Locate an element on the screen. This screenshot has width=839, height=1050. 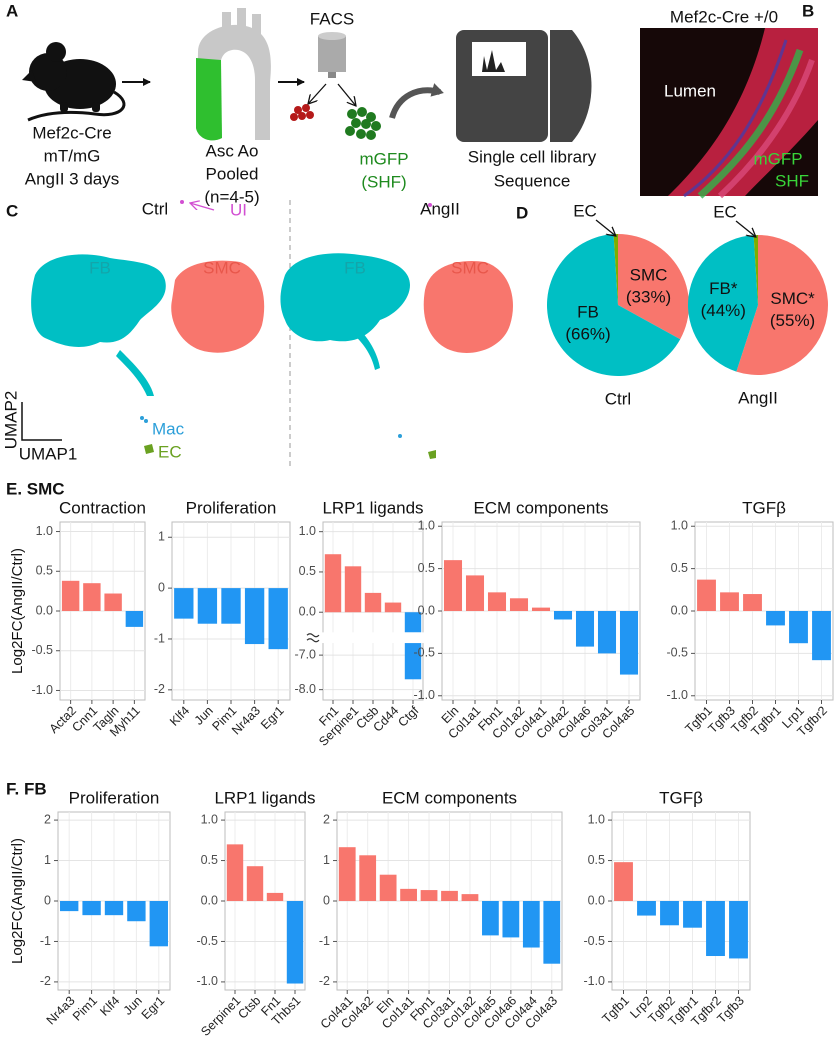
y-tick-label: -8.0 is located at coordinates (305, 689).